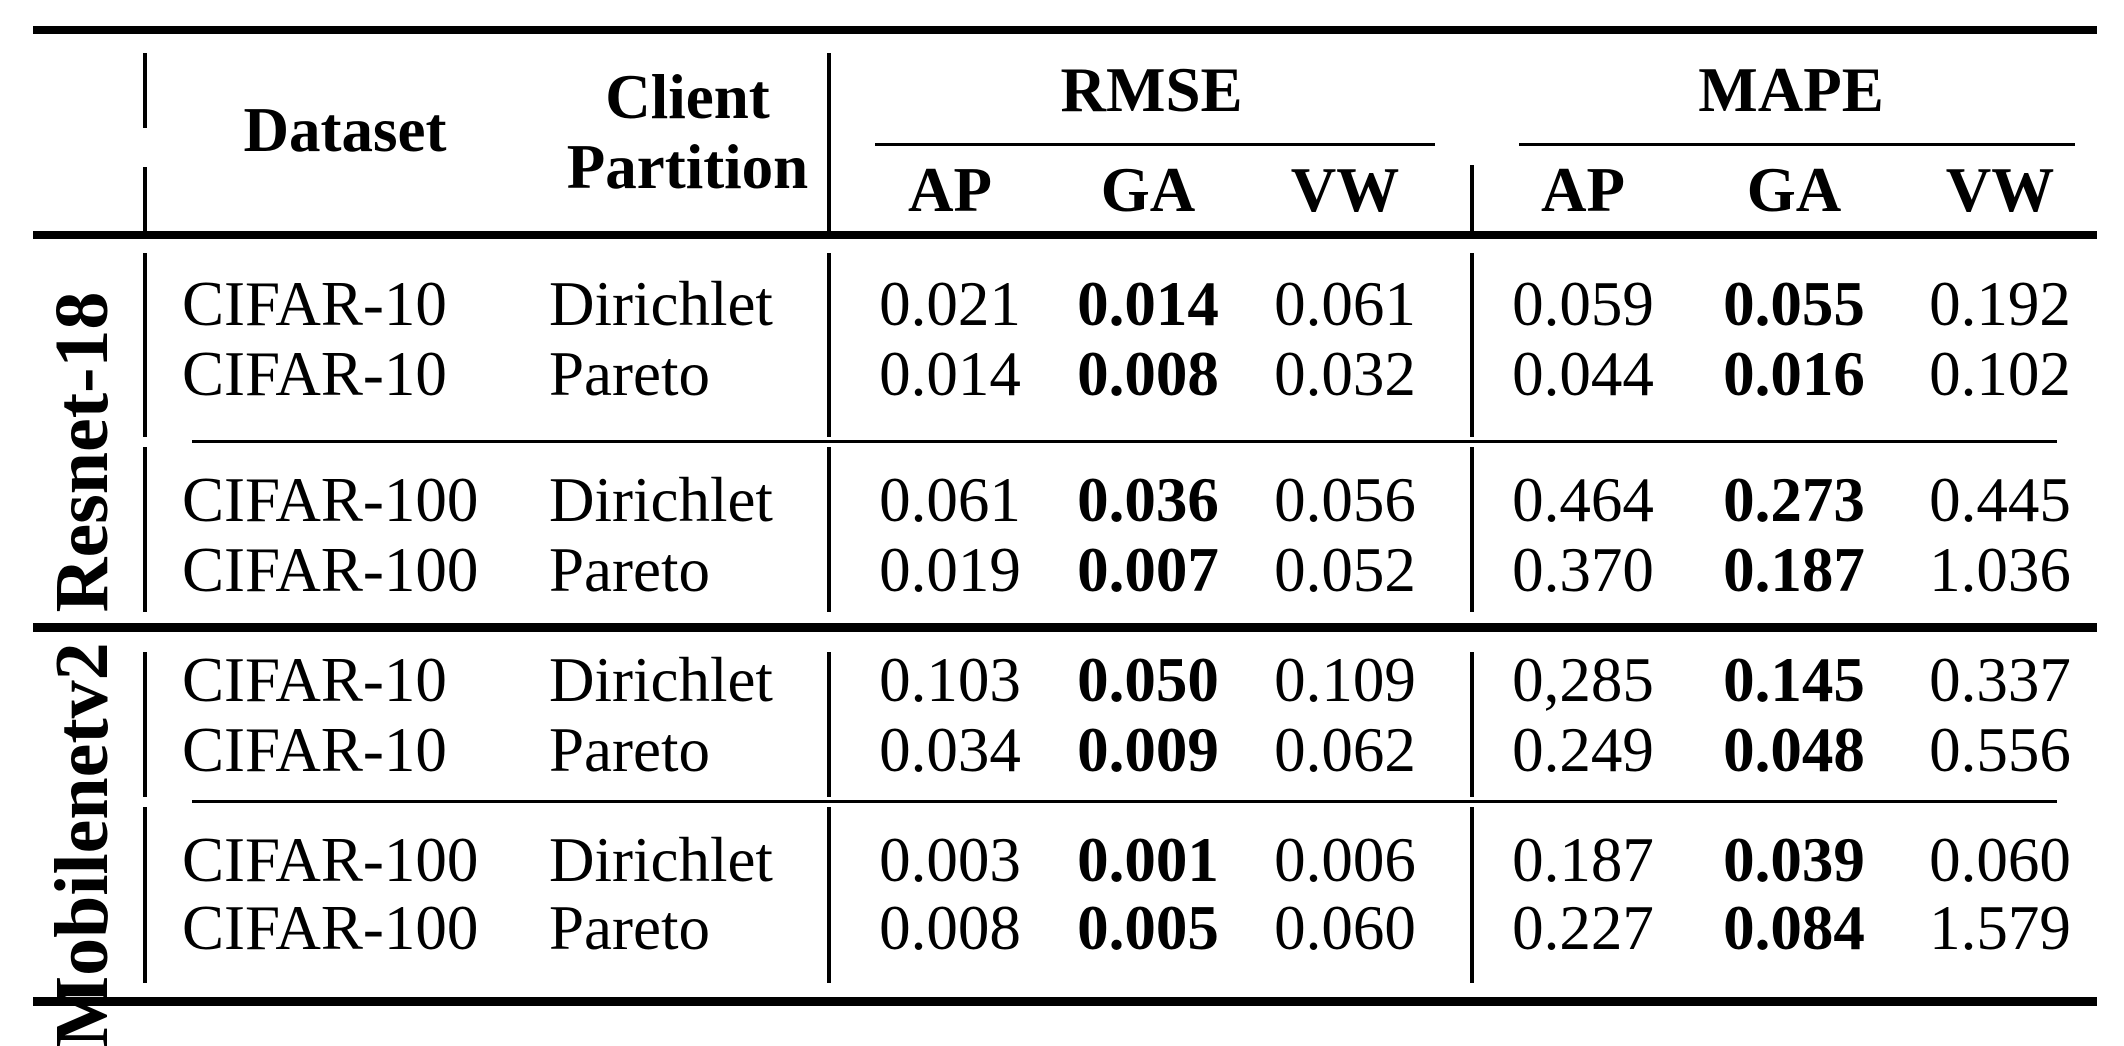 This screenshot has width=2124, height=1046. What do you see at coordinates (2000, 860) in the screenshot?
I see `value-mape-vw: 0.060` at bounding box center [2000, 860].